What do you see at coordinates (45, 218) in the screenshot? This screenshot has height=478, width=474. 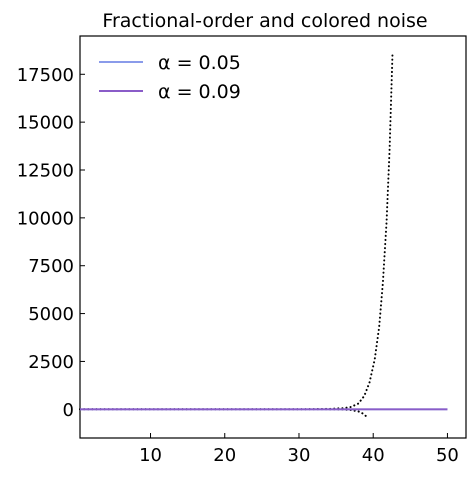 I see `y-tick-label: 10000` at bounding box center [45, 218].